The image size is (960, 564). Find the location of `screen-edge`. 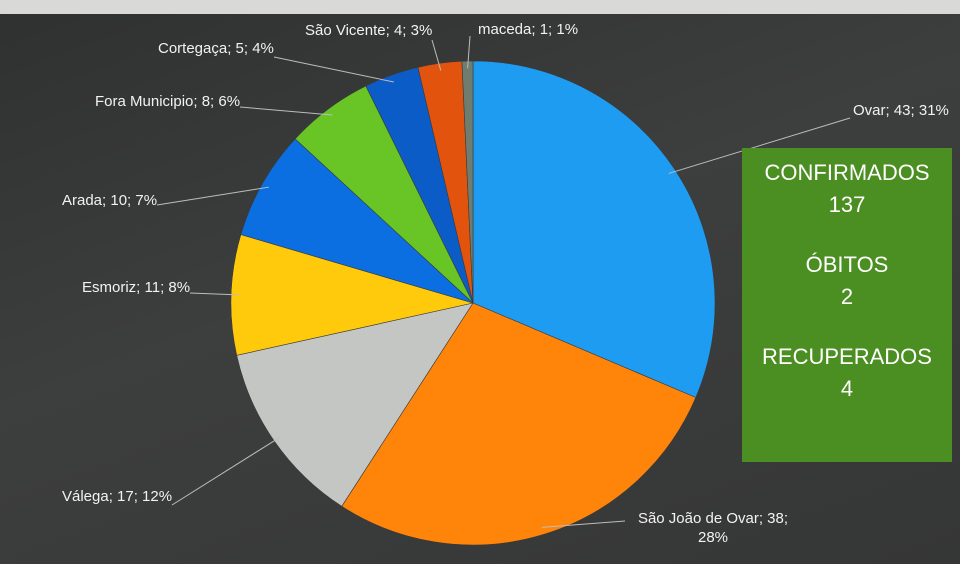

screen-edge is located at coordinates (480, 7).